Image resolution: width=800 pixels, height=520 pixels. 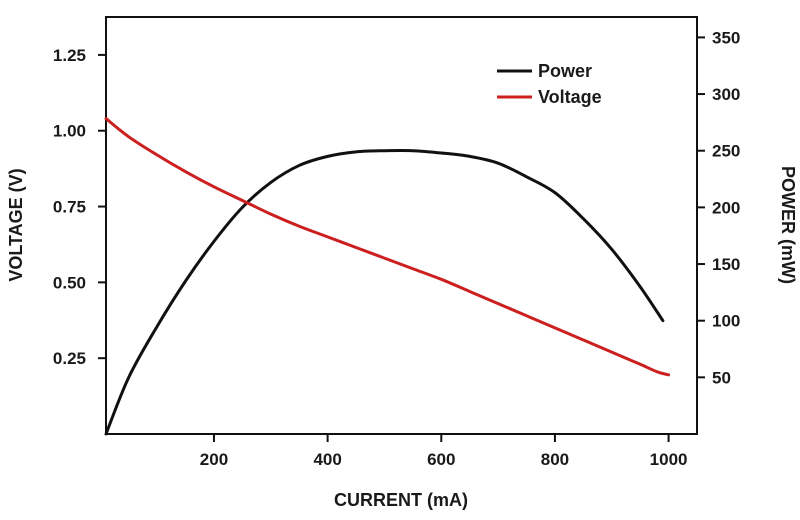 I want to click on left-y-tick-label: 0.75, so click(x=69, y=207).